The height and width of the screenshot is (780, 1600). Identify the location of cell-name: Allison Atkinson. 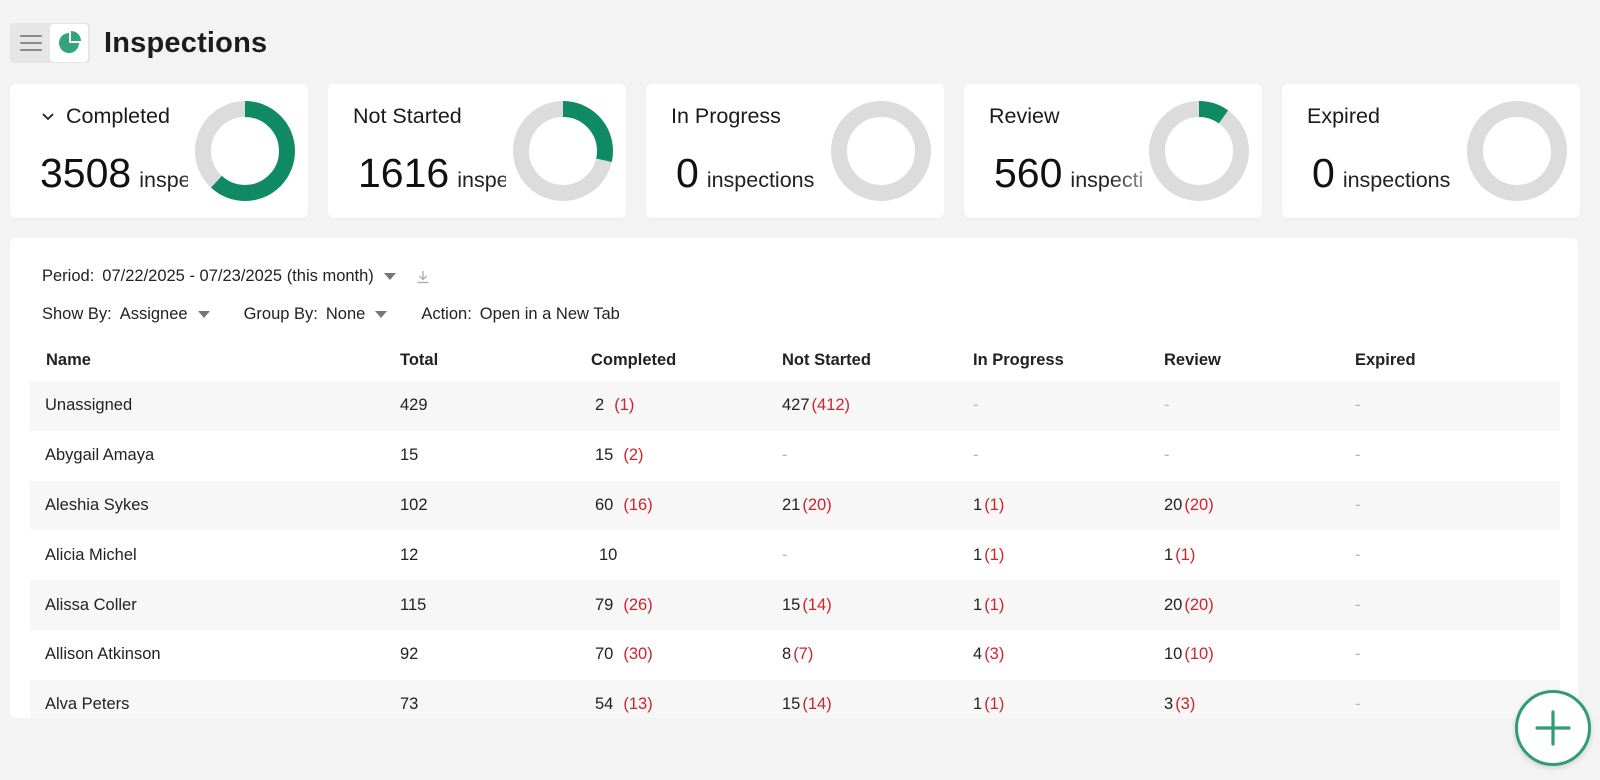
(103, 654).